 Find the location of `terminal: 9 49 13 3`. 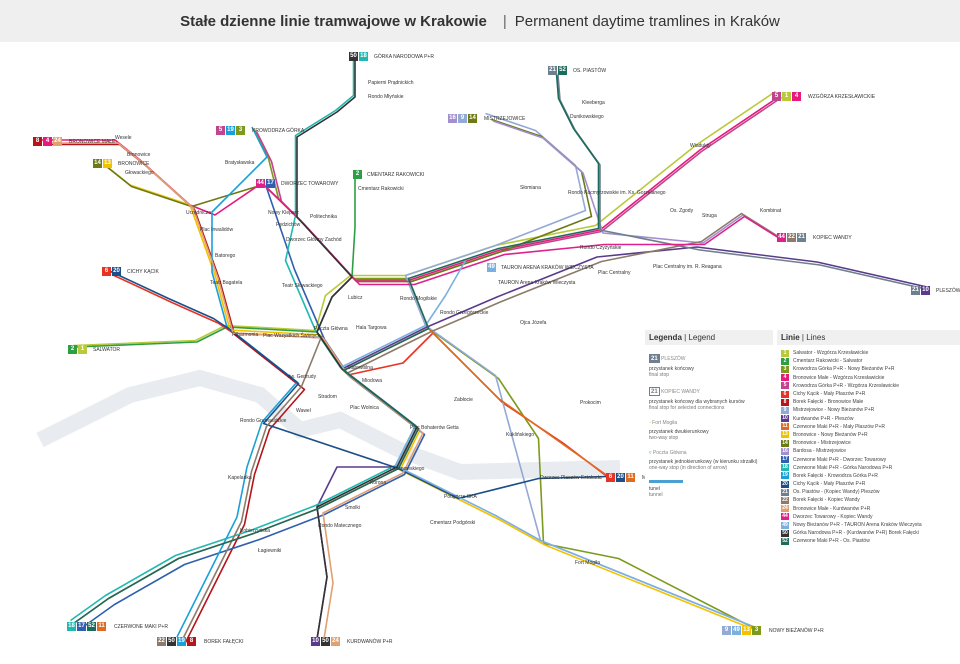

terminal: 9 49 13 3 is located at coordinates (741, 630).